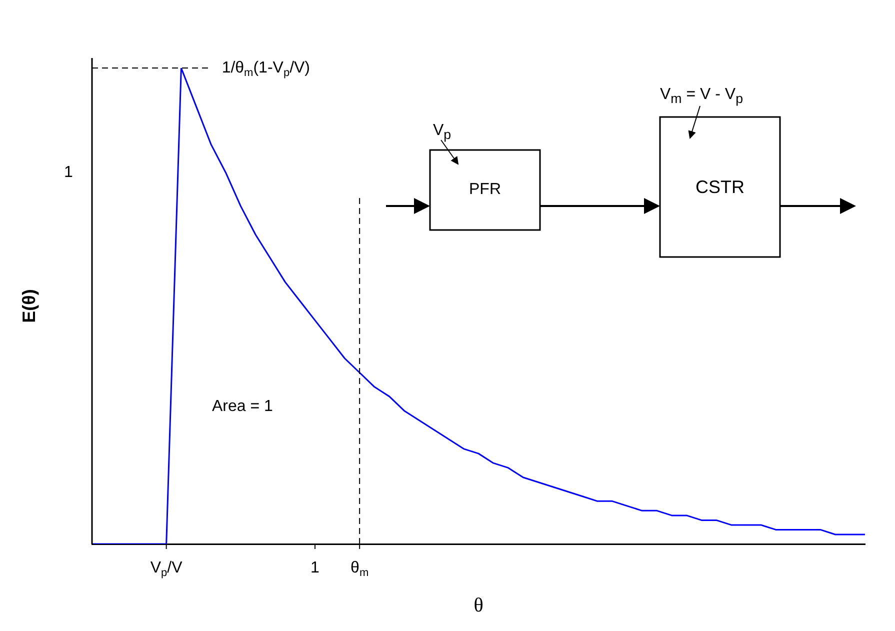 This screenshot has width=895, height=631. I want to click on annotation: Area = 1, so click(242, 407).